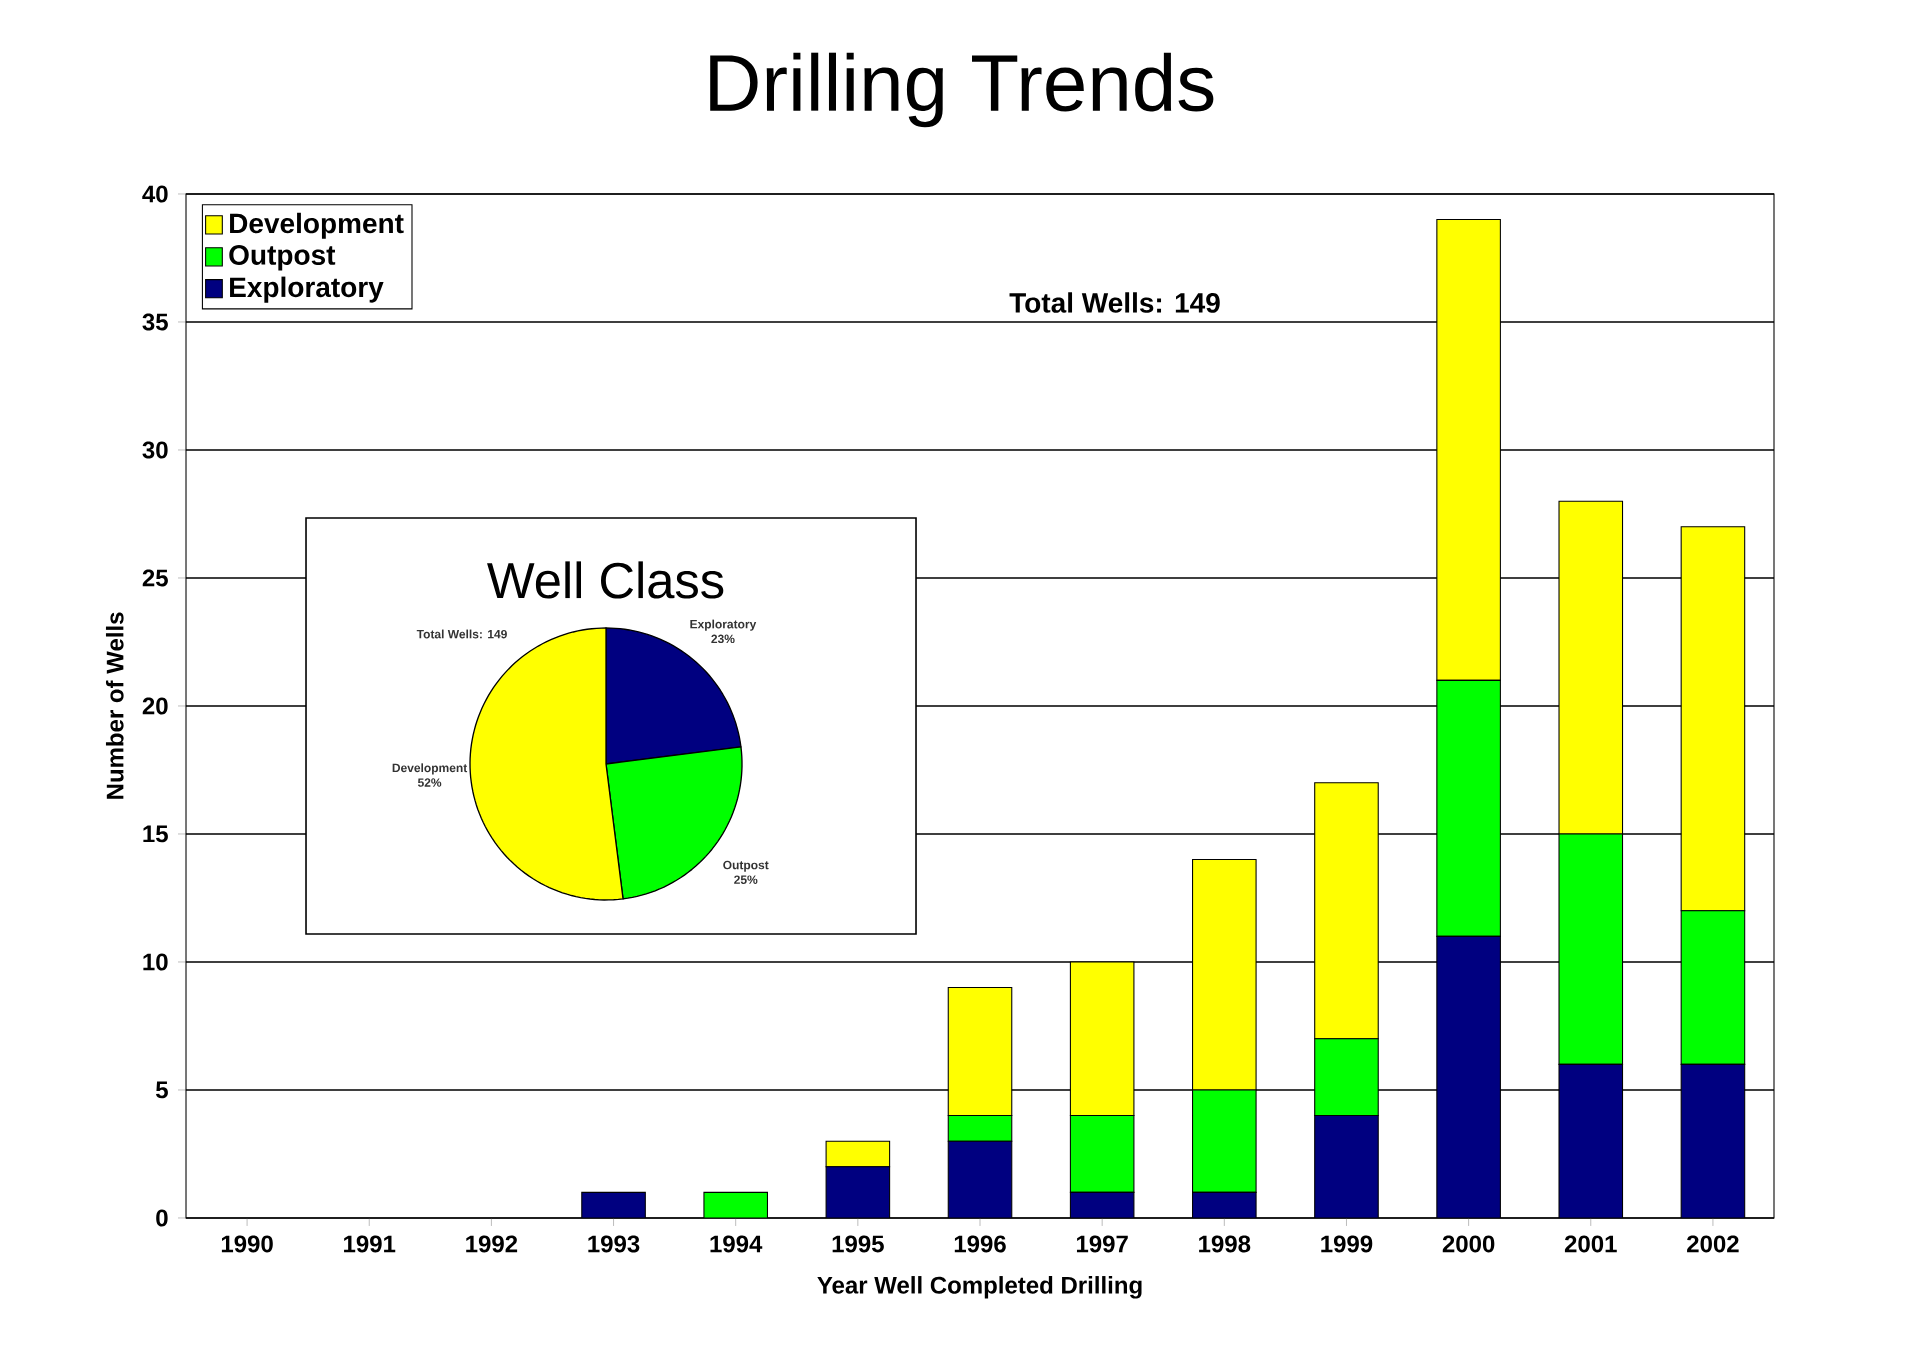  Describe the element at coordinates (962, 90) in the screenshot. I see `chart-title: Drilling Trends` at that location.